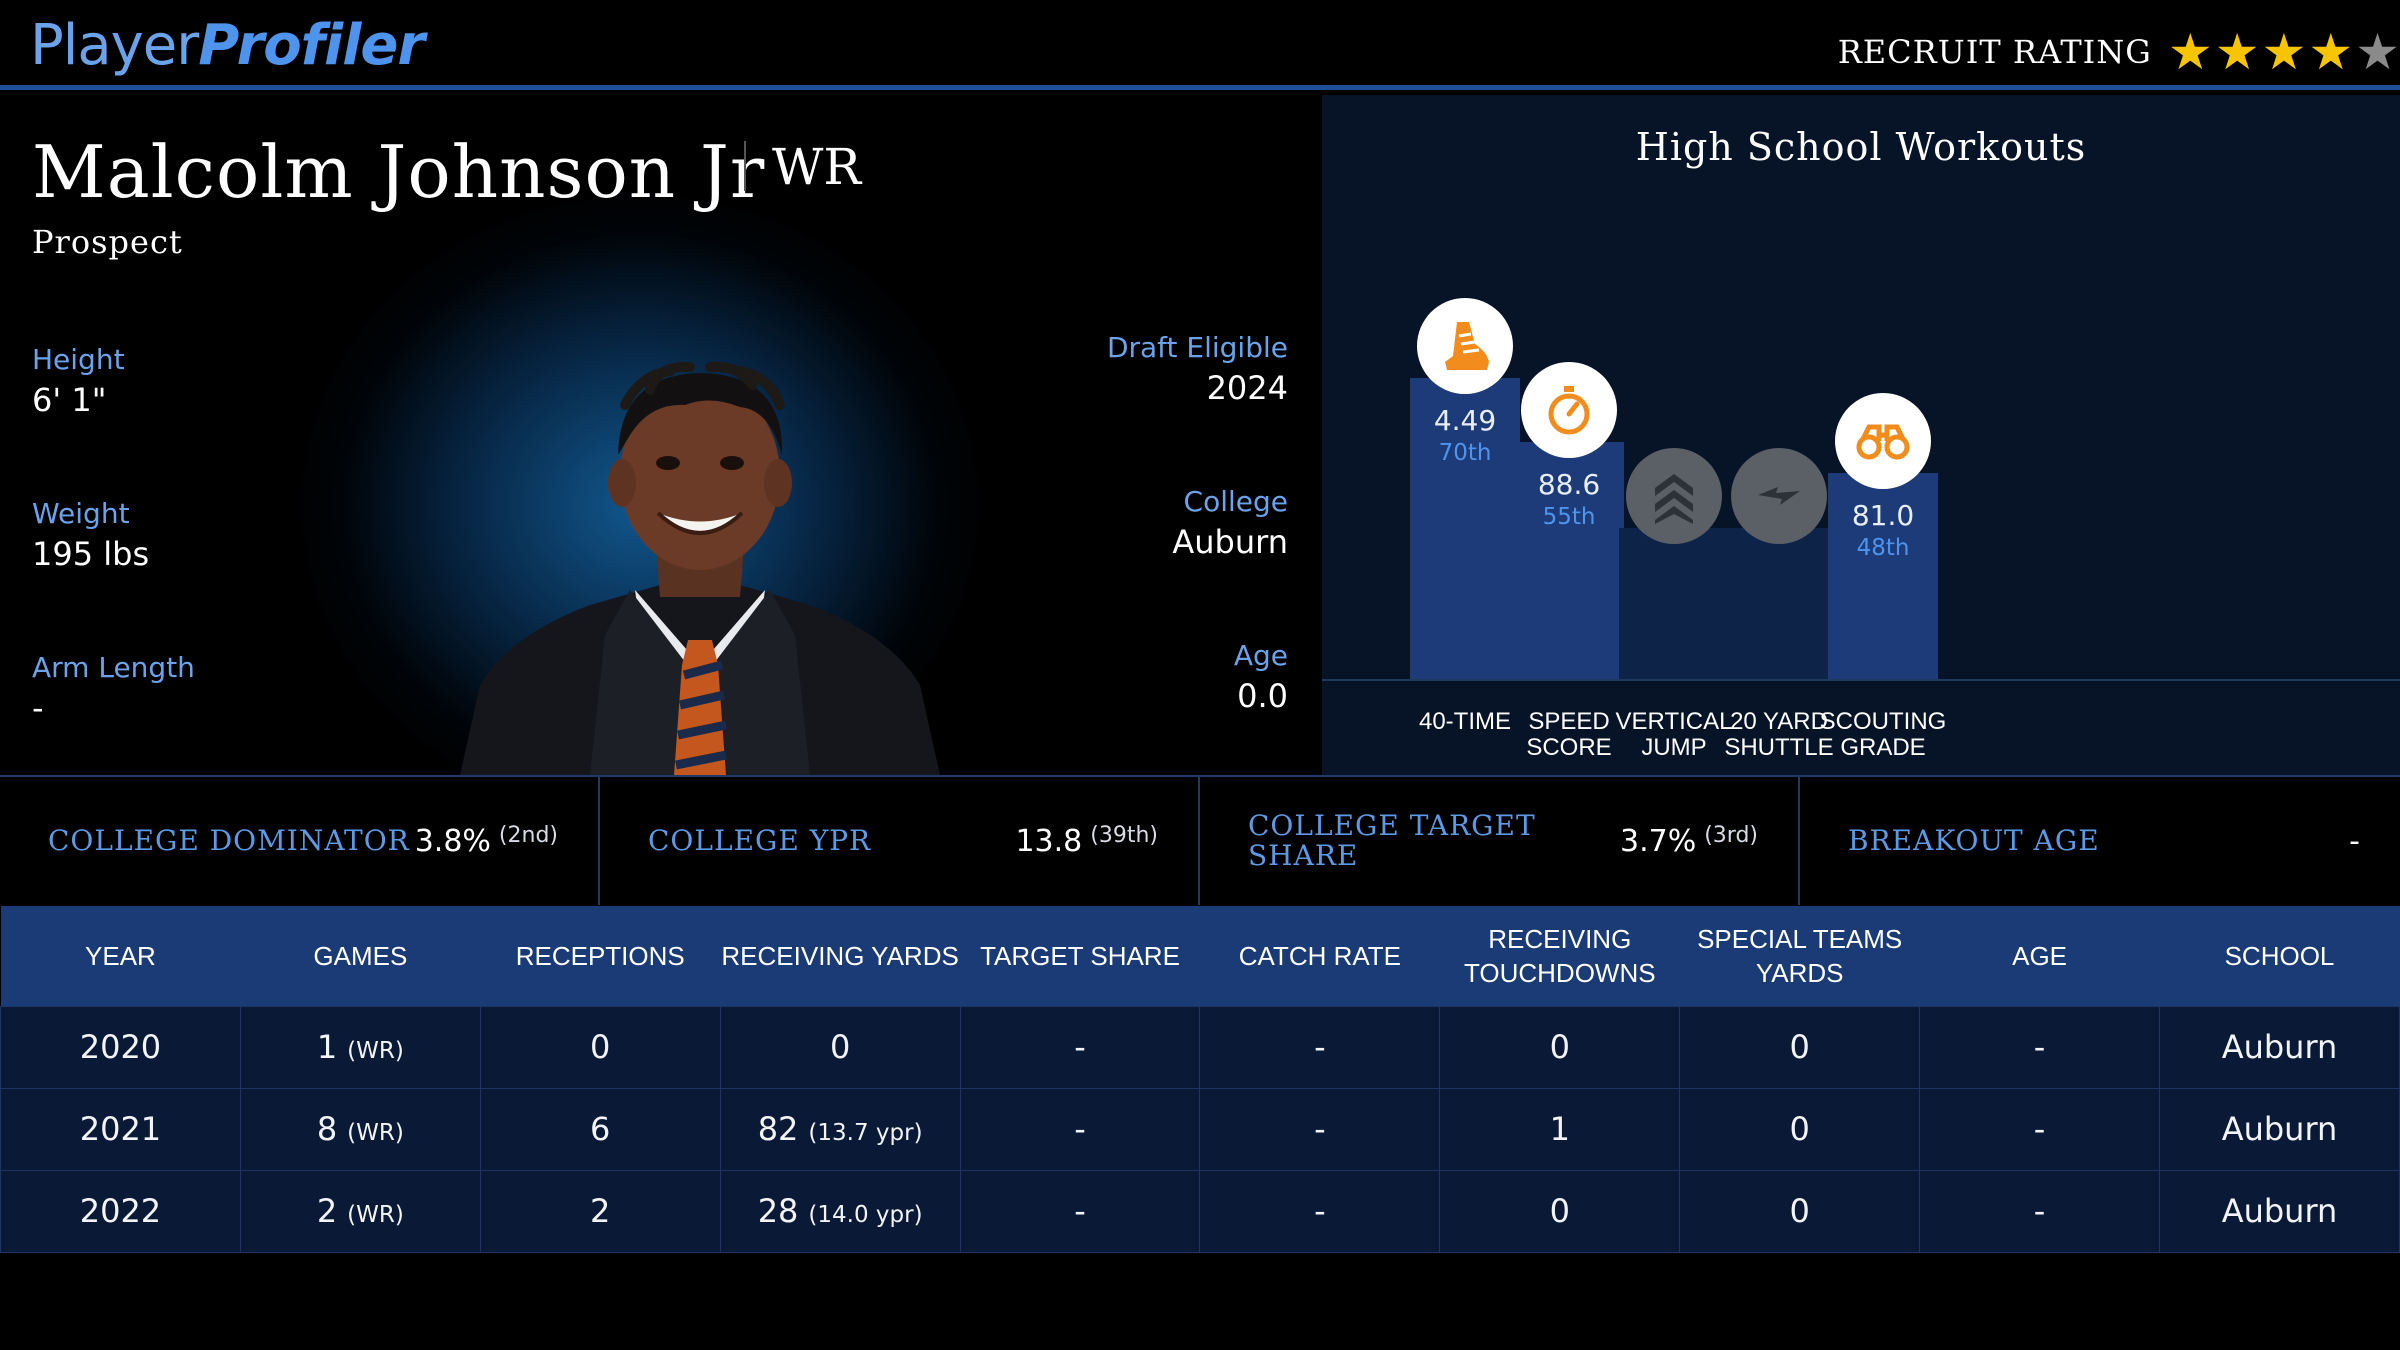 The width and height of the screenshot is (2400, 1350). I want to click on bar-label-line2: SCORE, so click(1569, 747).